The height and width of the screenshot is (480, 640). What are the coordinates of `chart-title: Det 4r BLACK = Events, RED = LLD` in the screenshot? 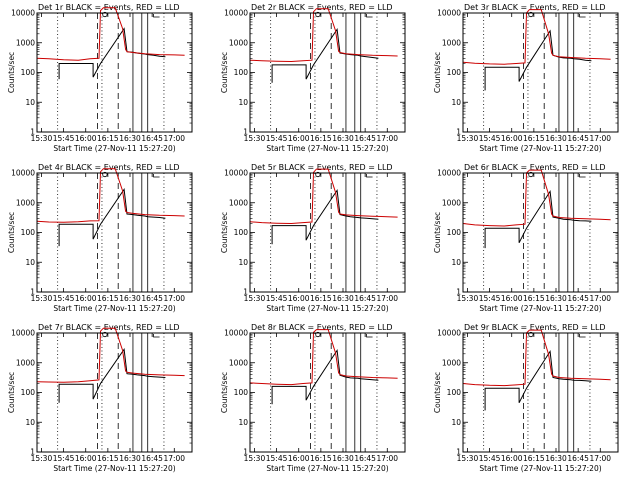 It's located at (109, 167).